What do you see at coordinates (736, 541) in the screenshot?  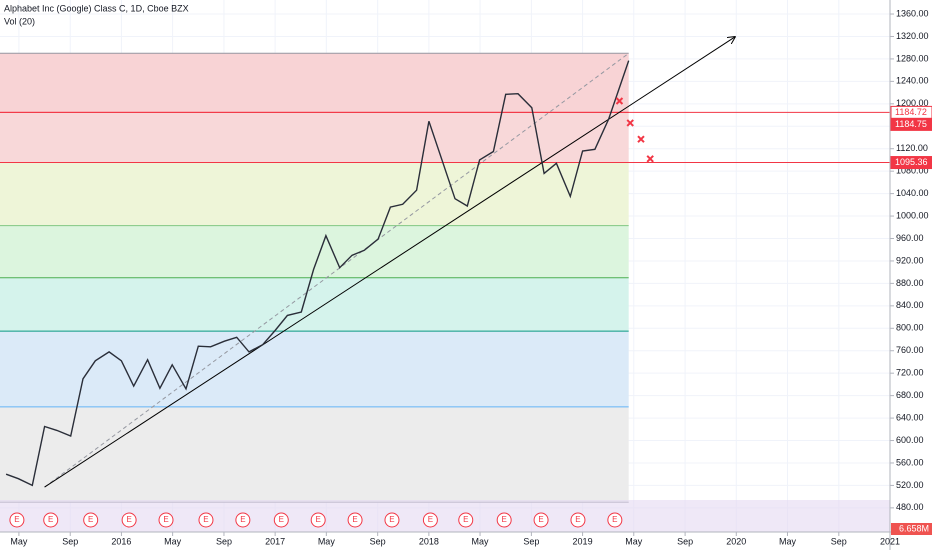 I see `x-tick-label: 2020` at bounding box center [736, 541].